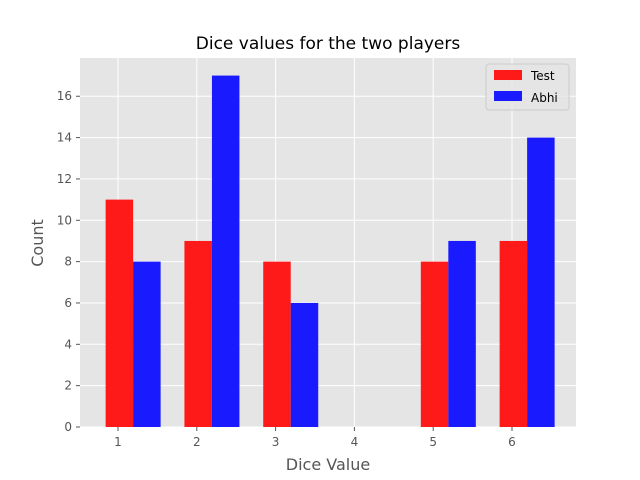 The height and width of the screenshot is (480, 640). I want to click on ytick-label-12: 12, so click(64, 179).